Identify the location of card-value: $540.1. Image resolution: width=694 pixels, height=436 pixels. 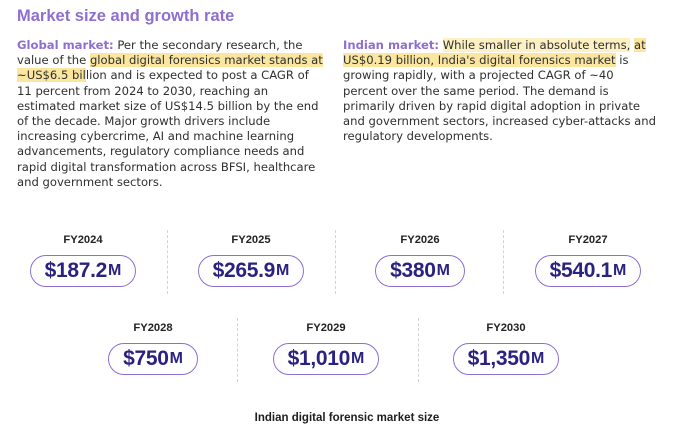
(581, 270).